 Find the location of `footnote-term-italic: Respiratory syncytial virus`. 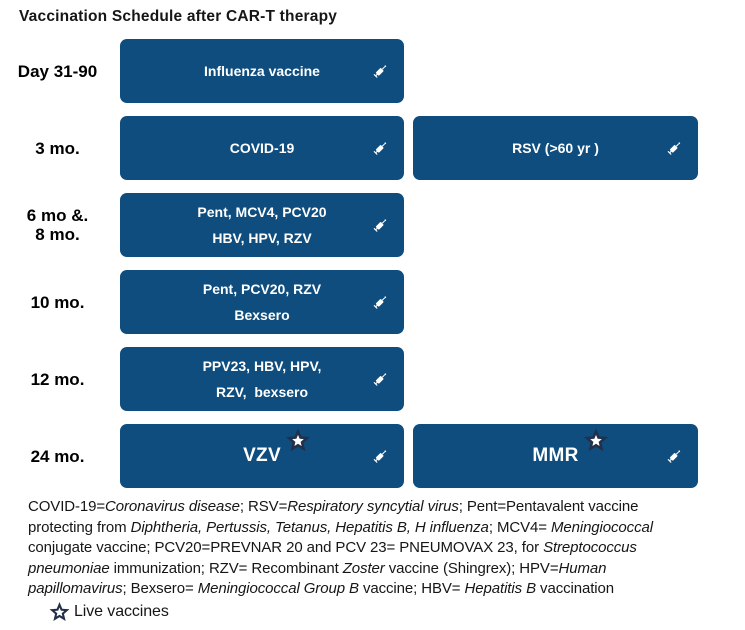

footnote-term-italic: Respiratory syncytial virus is located at coordinates (373, 506).